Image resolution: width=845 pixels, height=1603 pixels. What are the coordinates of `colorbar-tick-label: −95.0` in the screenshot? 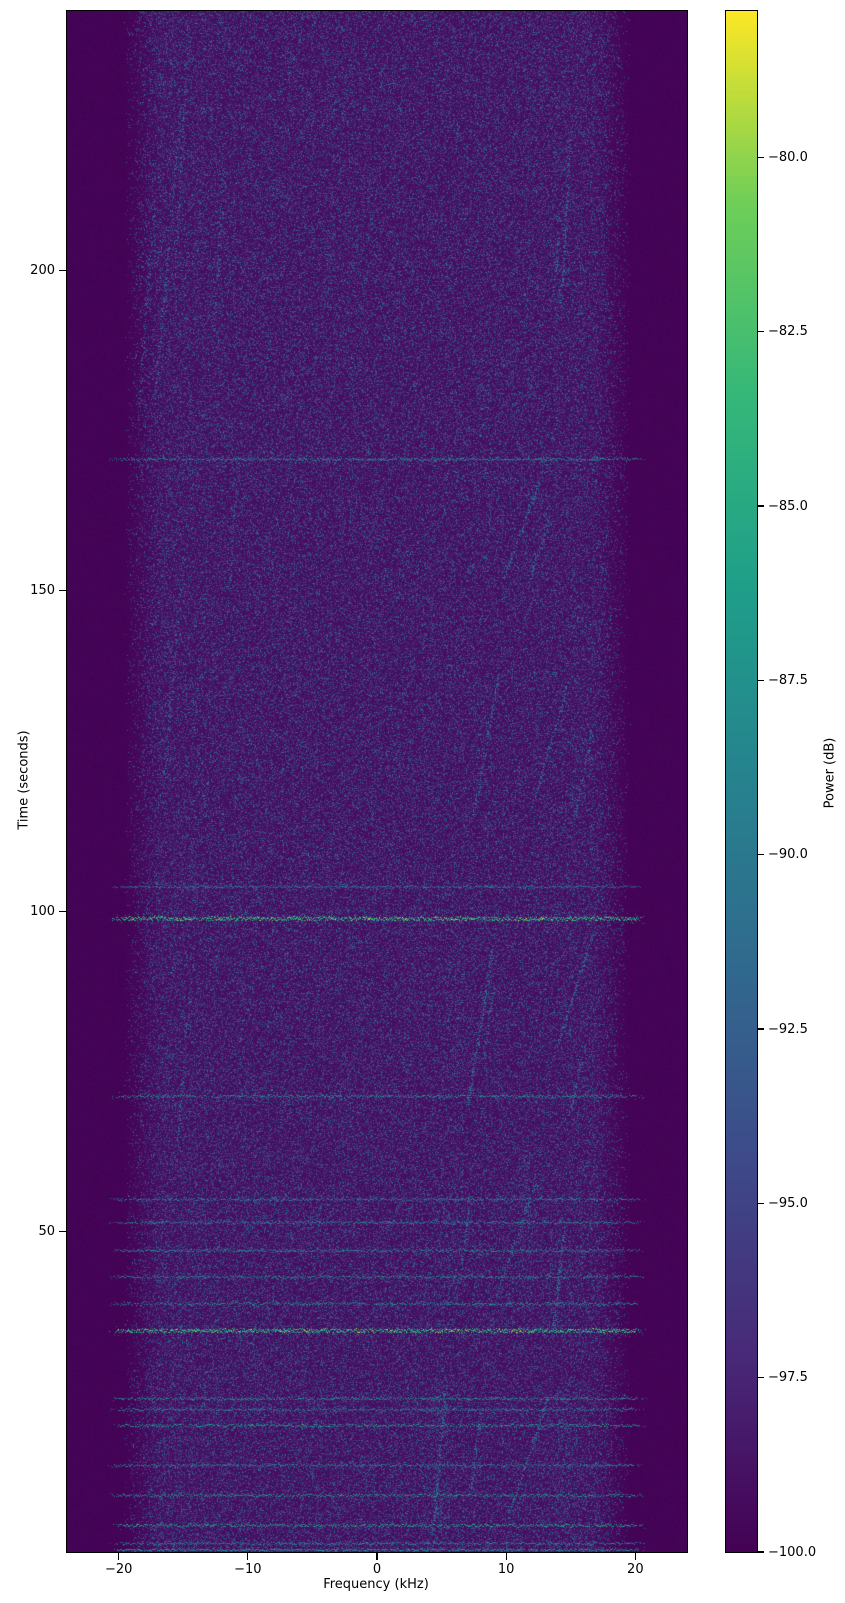 It's located at (788, 1203).